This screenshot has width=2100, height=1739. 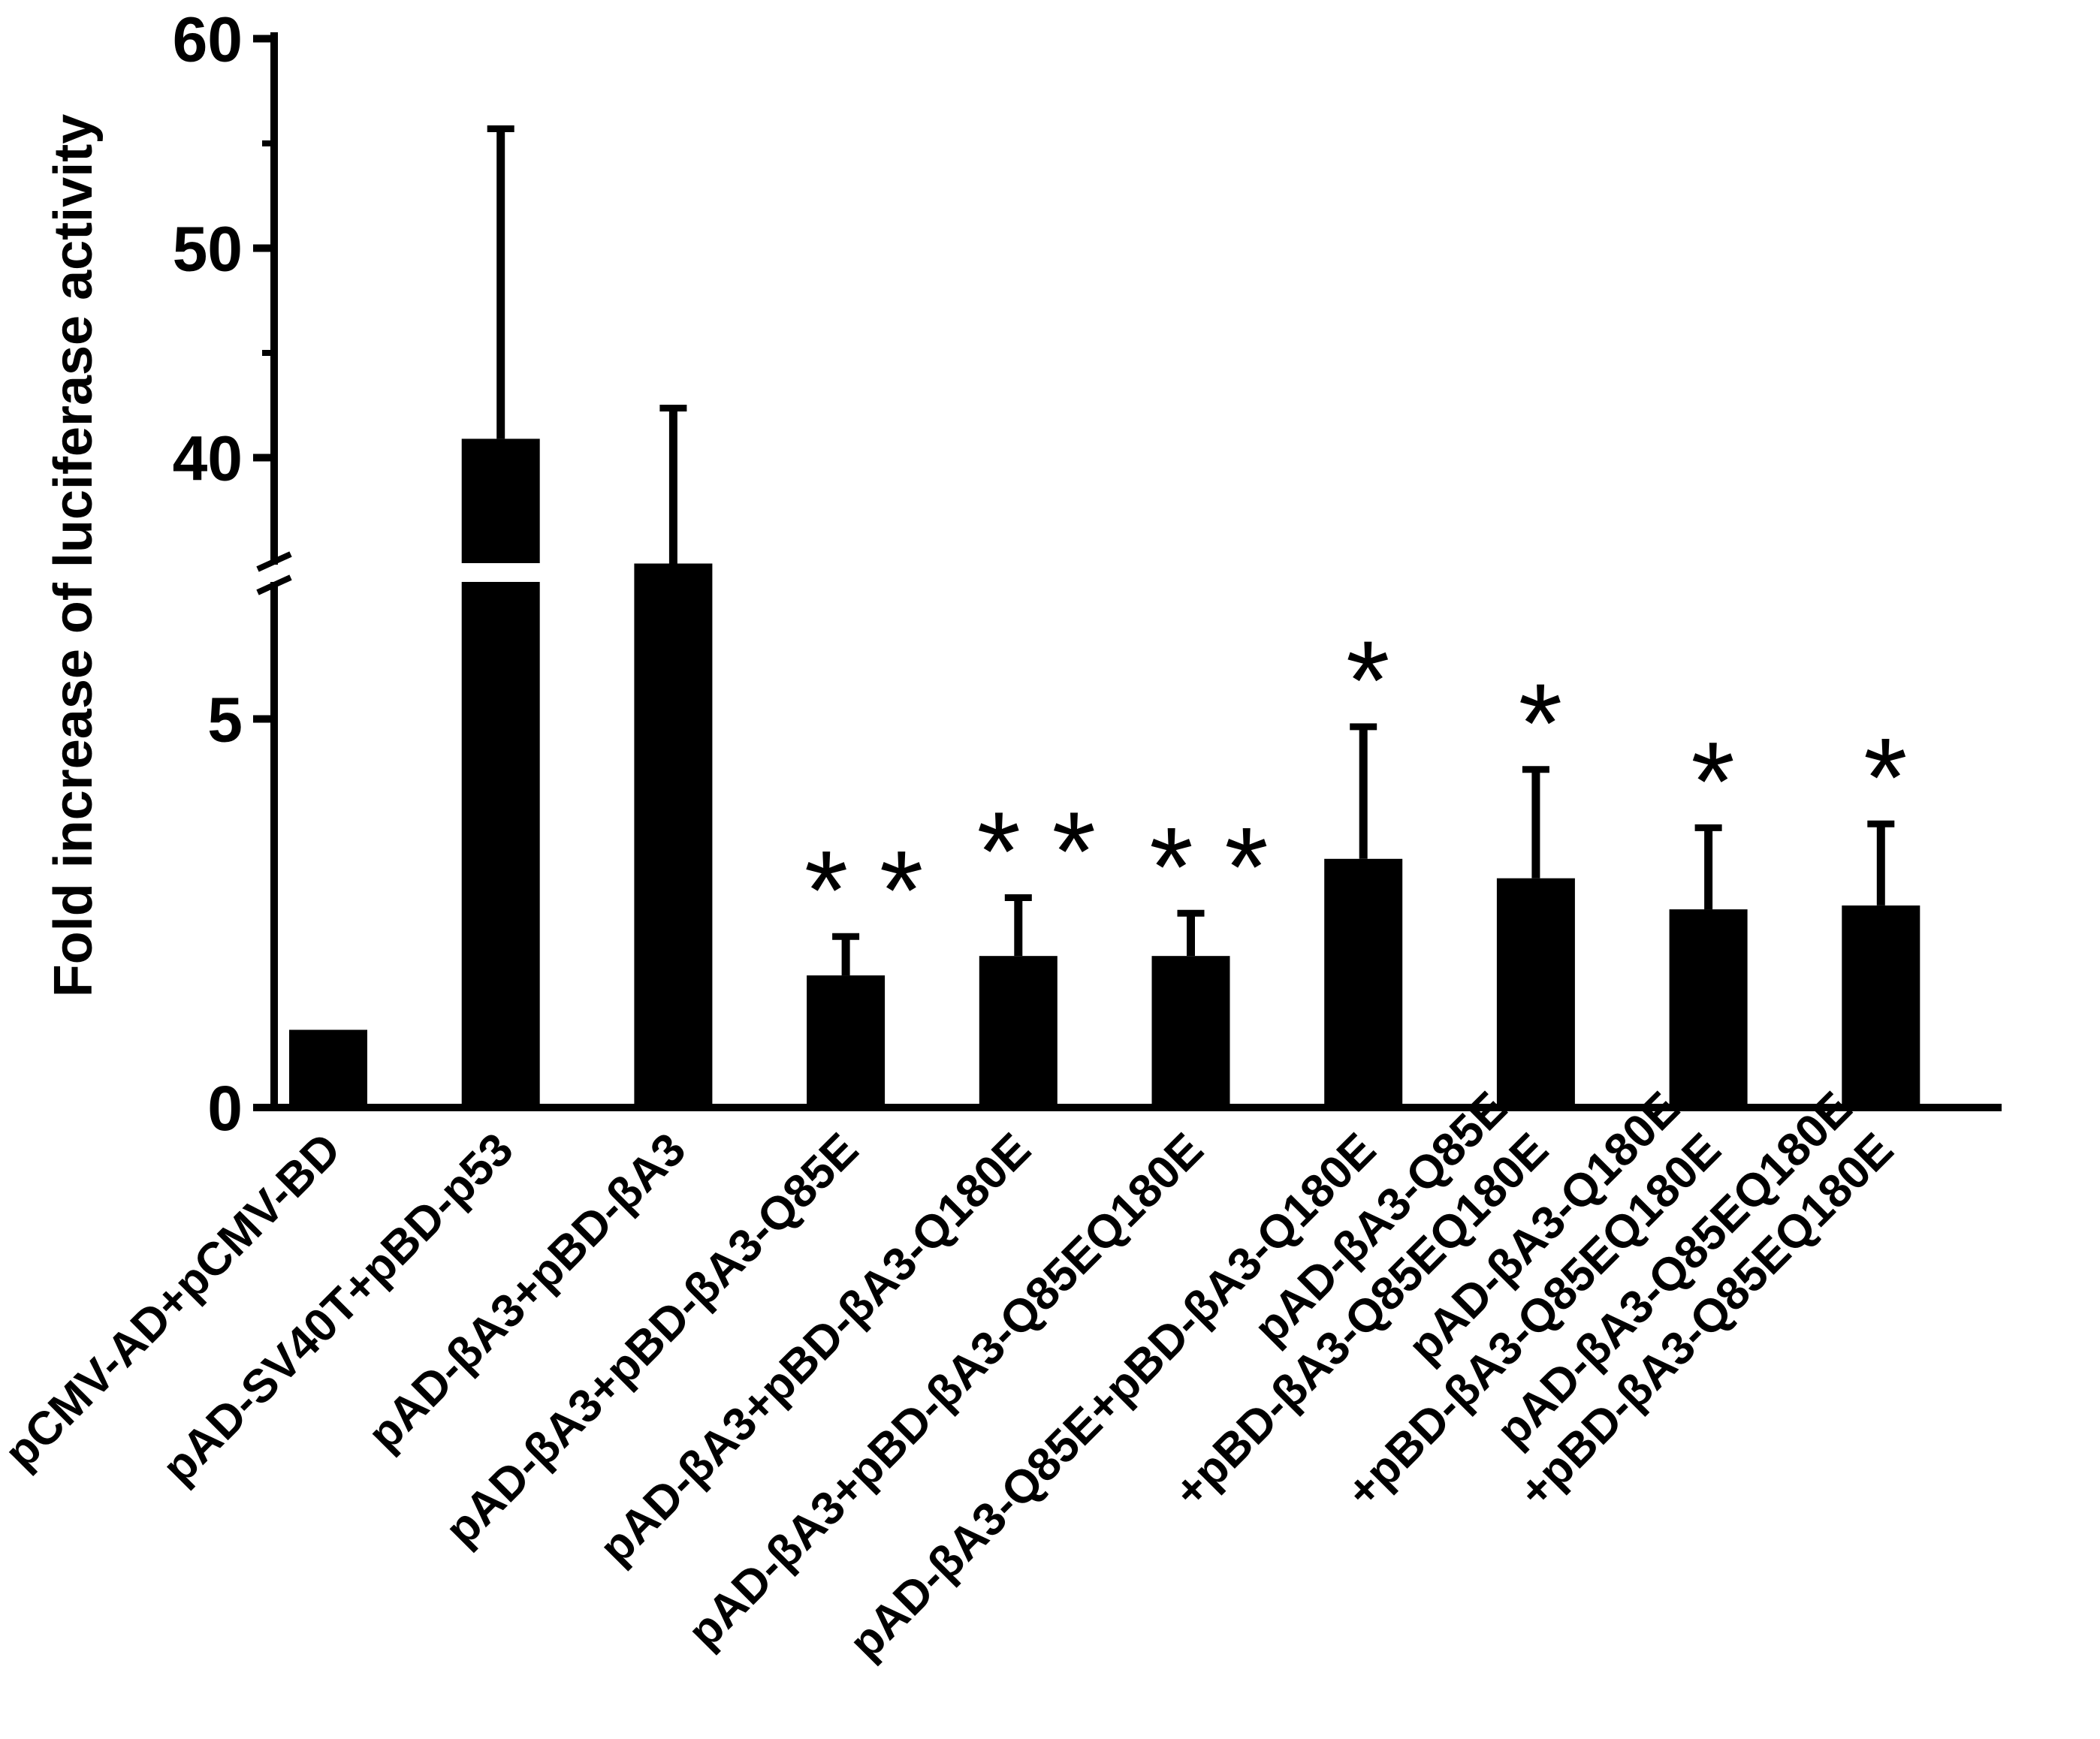 I want to click on axis-break-mark-top, so click(x=274, y=561).